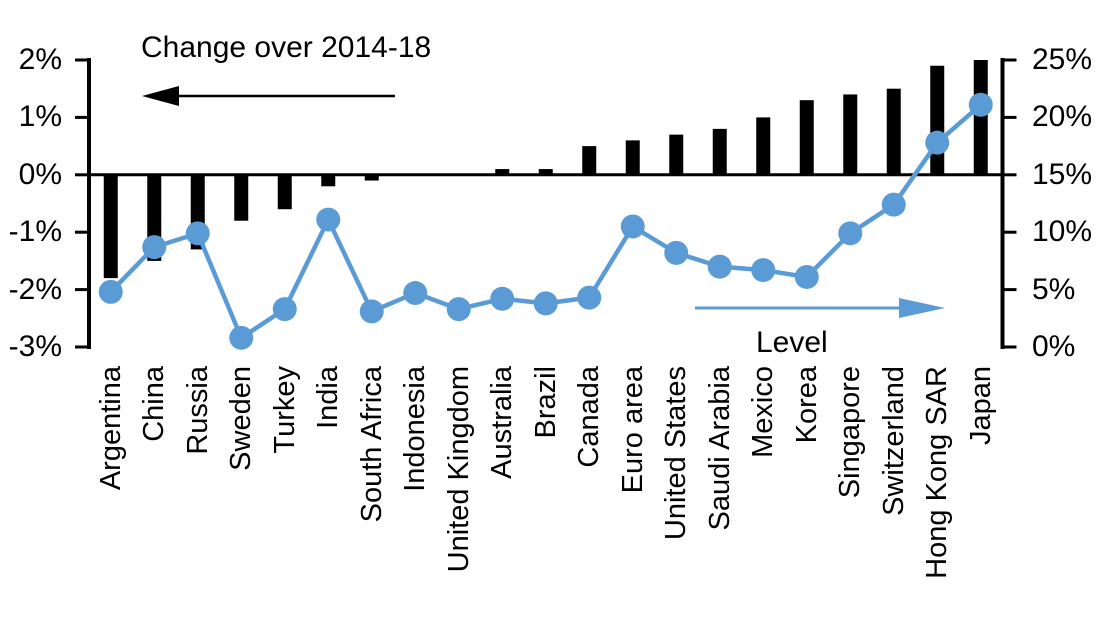 This screenshot has width=1102, height=619. What do you see at coordinates (328, 397) in the screenshot?
I see `category-label-India: India` at bounding box center [328, 397].